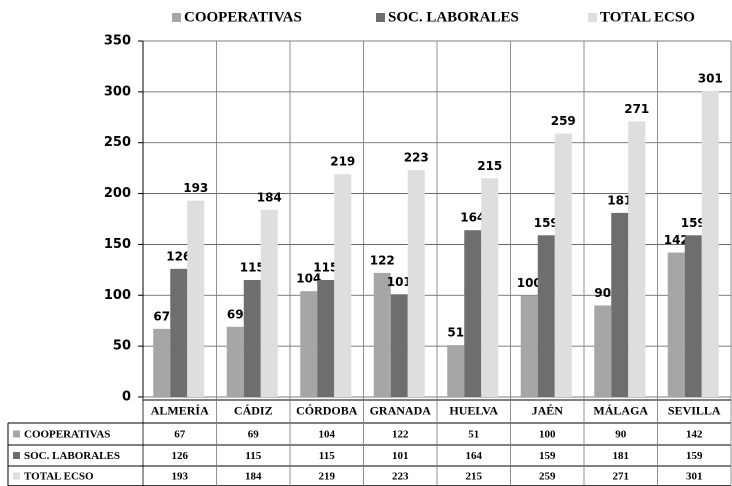 This screenshot has width=732, height=486. Describe the element at coordinates (473, 435) in the screenshot. I see `table-cell: 51` at that location.